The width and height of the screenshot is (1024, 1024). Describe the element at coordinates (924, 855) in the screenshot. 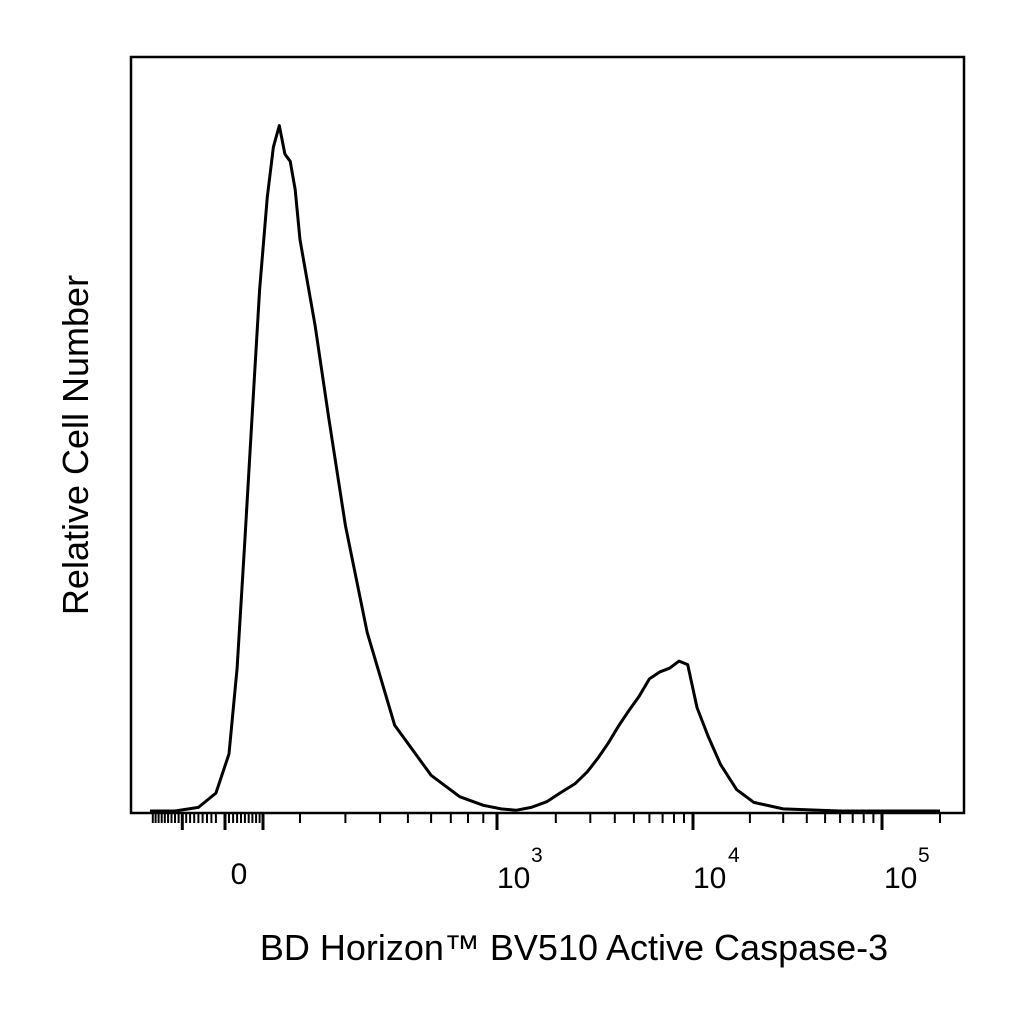

I see `x-tick-label-100000-exp: 5` at that location.